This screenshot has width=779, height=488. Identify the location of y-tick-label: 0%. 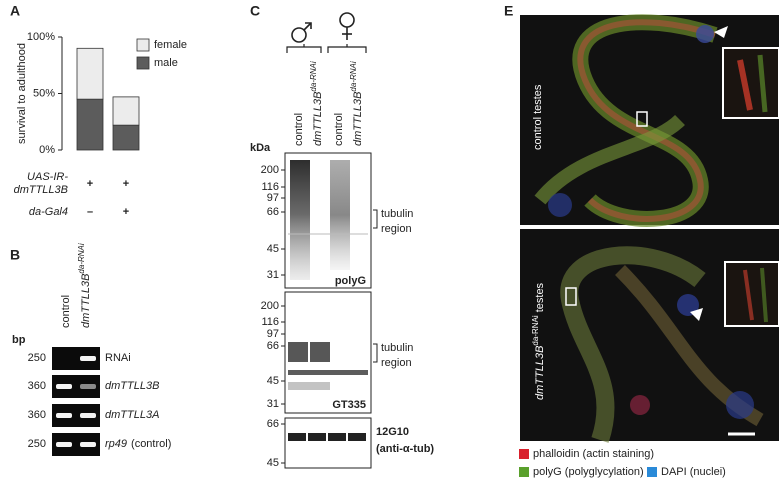
(47, 150).